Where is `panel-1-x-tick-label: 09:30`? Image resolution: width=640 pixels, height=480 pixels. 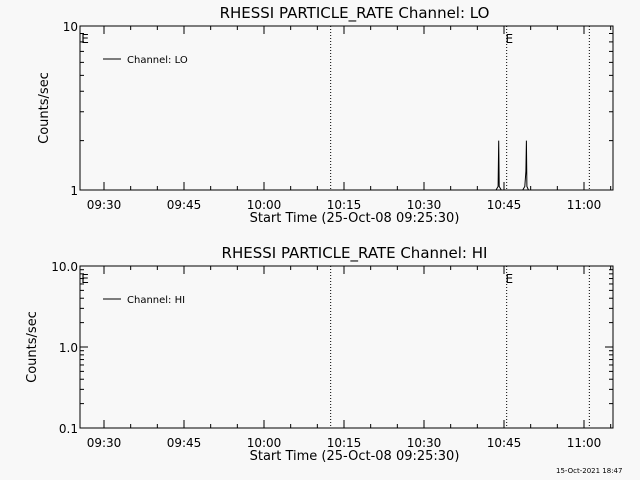
panel-1-x-tick-label: 09:30 is located at coordinates (104, 205).